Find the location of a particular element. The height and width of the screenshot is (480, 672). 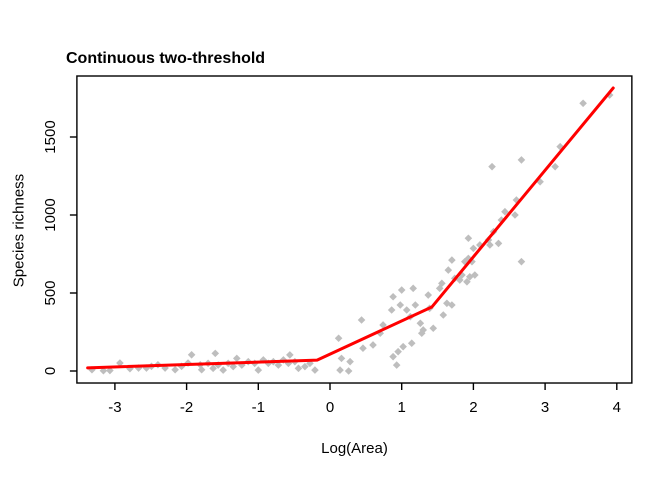

chart-title: Continuous two-threshold is located at coordinates (166, 58).